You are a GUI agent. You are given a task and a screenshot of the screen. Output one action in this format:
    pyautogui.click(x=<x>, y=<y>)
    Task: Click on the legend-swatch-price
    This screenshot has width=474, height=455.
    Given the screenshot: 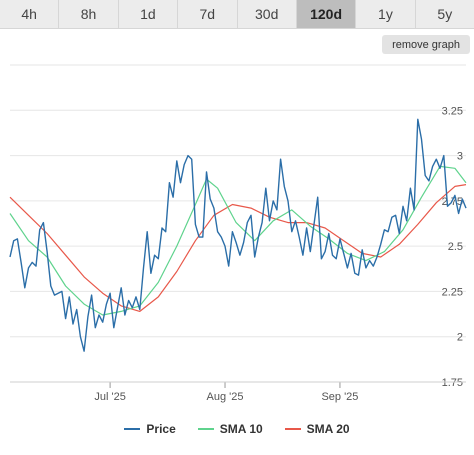 What is the action you would take?
    pyautogui.click(x=132, y=429)
    